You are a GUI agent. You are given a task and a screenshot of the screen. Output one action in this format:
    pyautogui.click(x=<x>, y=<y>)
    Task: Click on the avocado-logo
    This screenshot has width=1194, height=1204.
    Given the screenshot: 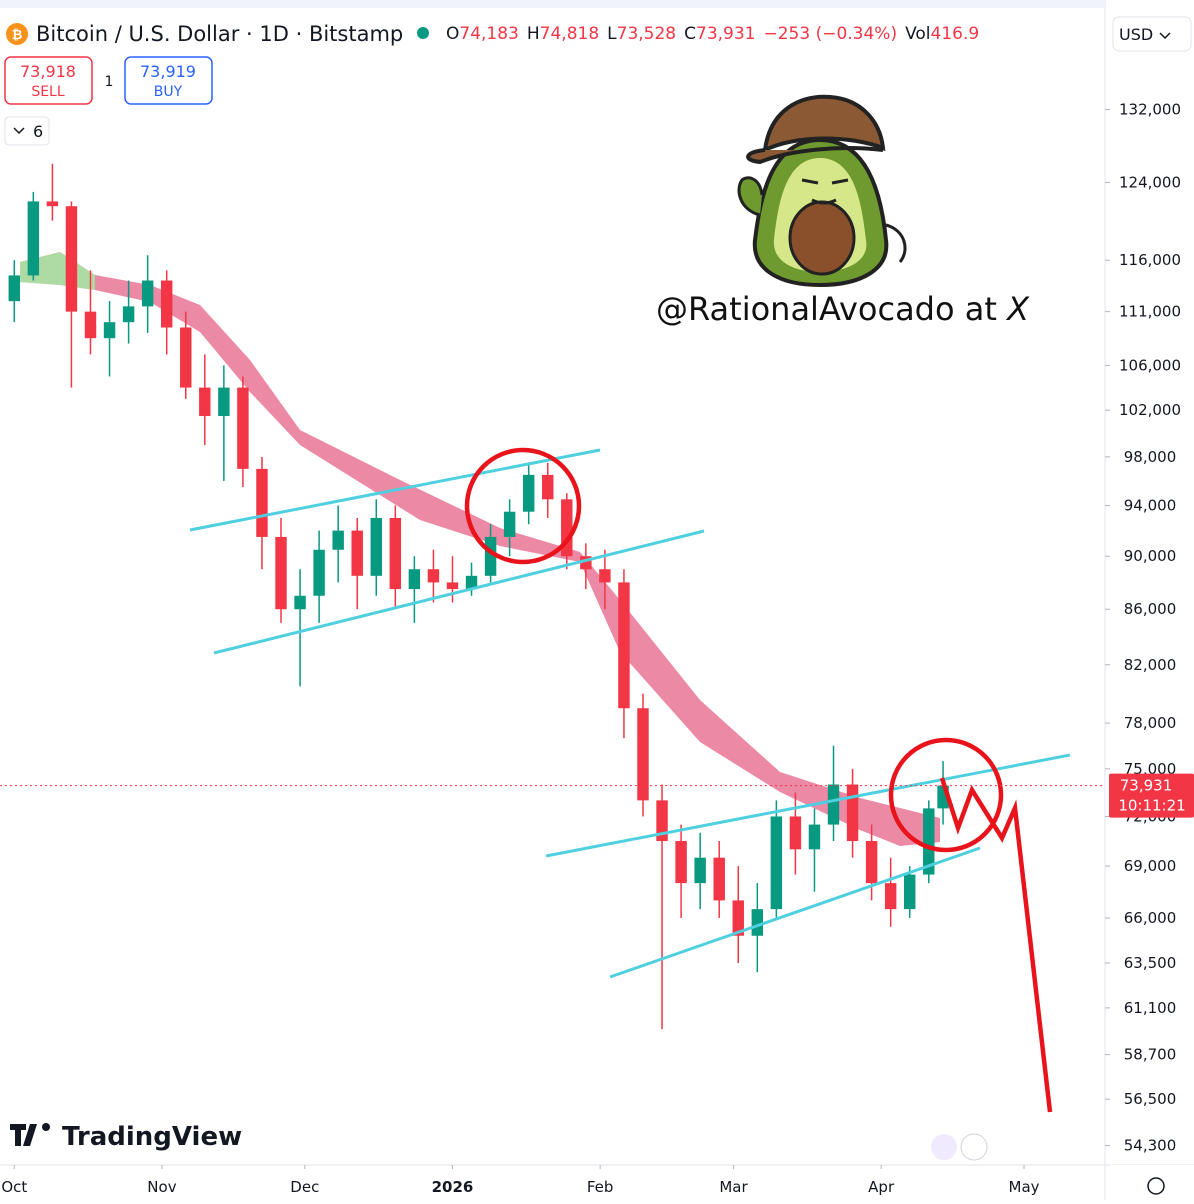 What is the action you would take?
    pyautogui.click(x=822, y=191)
    